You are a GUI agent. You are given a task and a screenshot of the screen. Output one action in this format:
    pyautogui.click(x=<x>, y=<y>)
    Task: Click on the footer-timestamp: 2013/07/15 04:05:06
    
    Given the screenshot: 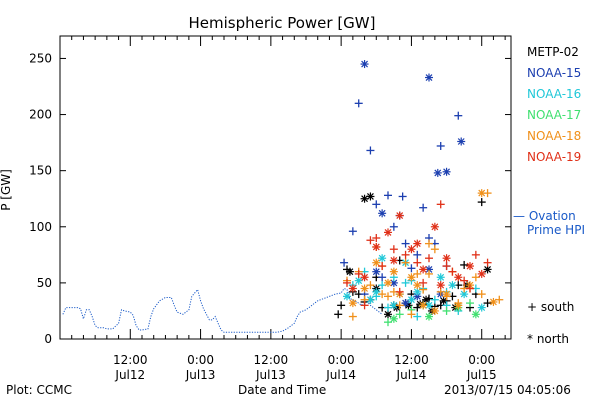 What is the action you would take?
    pyautogui.click(x=507, y=390)
    